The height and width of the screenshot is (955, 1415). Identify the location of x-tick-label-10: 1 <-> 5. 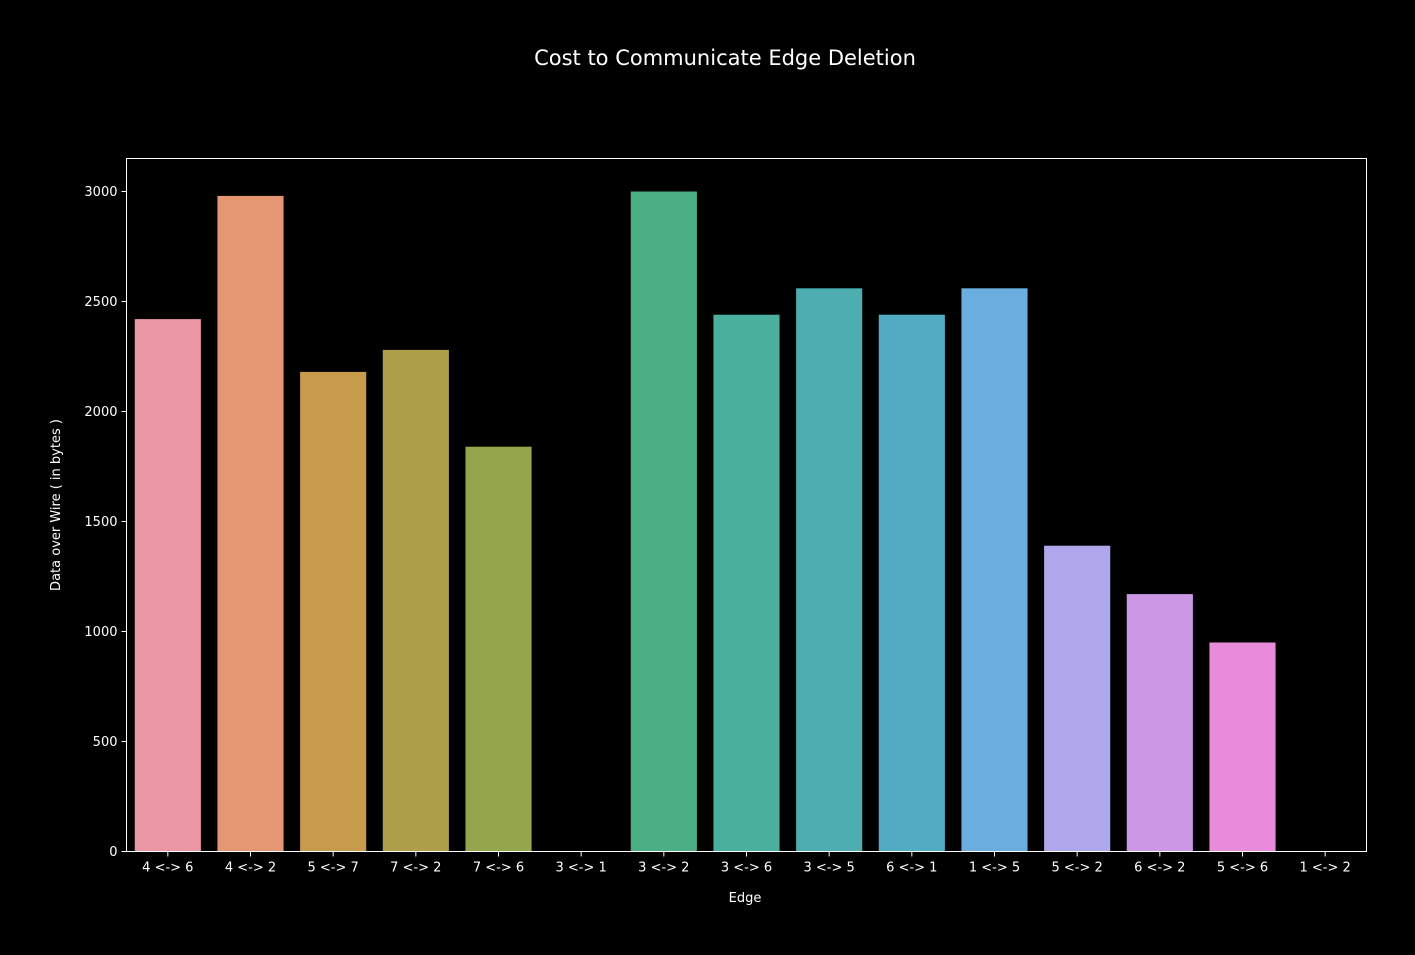
(994, 868).